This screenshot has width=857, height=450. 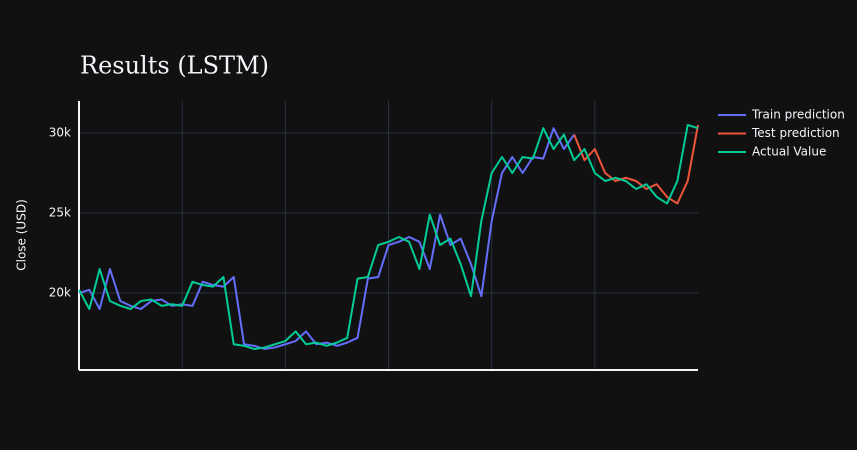 What do you see at coordinates (22, 235) in the screenshot?
I see `y-axis-title: Close (USD)` at bounding box center [22, 235].